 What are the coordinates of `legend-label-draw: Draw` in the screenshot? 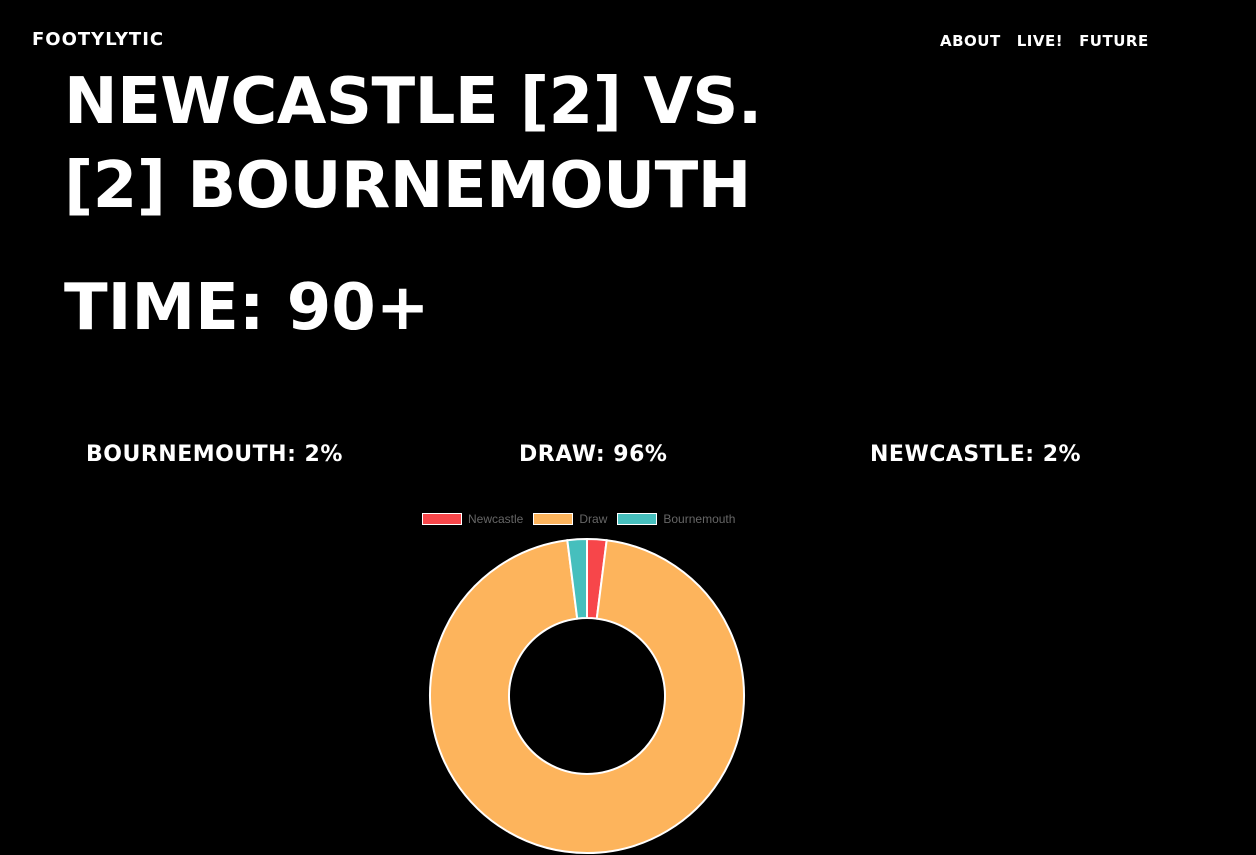 It's located at (593, 519).